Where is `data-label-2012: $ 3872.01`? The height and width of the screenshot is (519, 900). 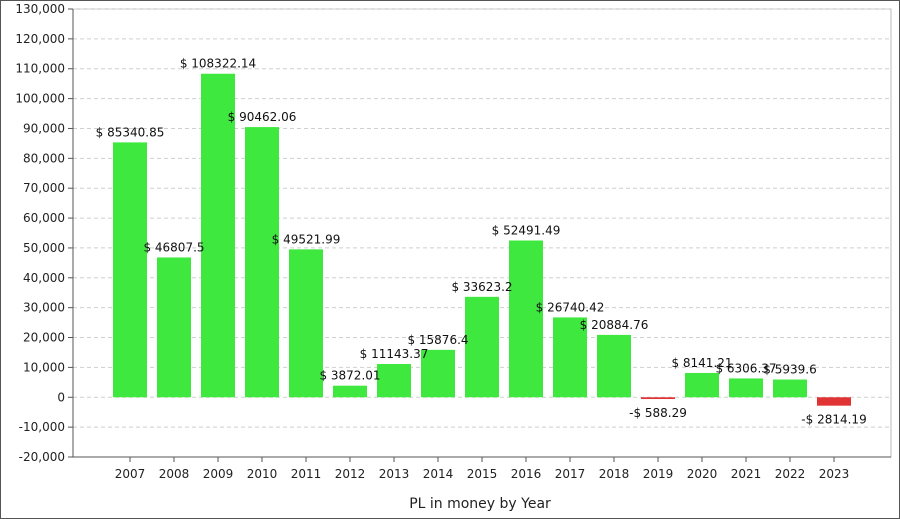
data-label-2012: $ 3872.01 is located at coordinates (349, 376).